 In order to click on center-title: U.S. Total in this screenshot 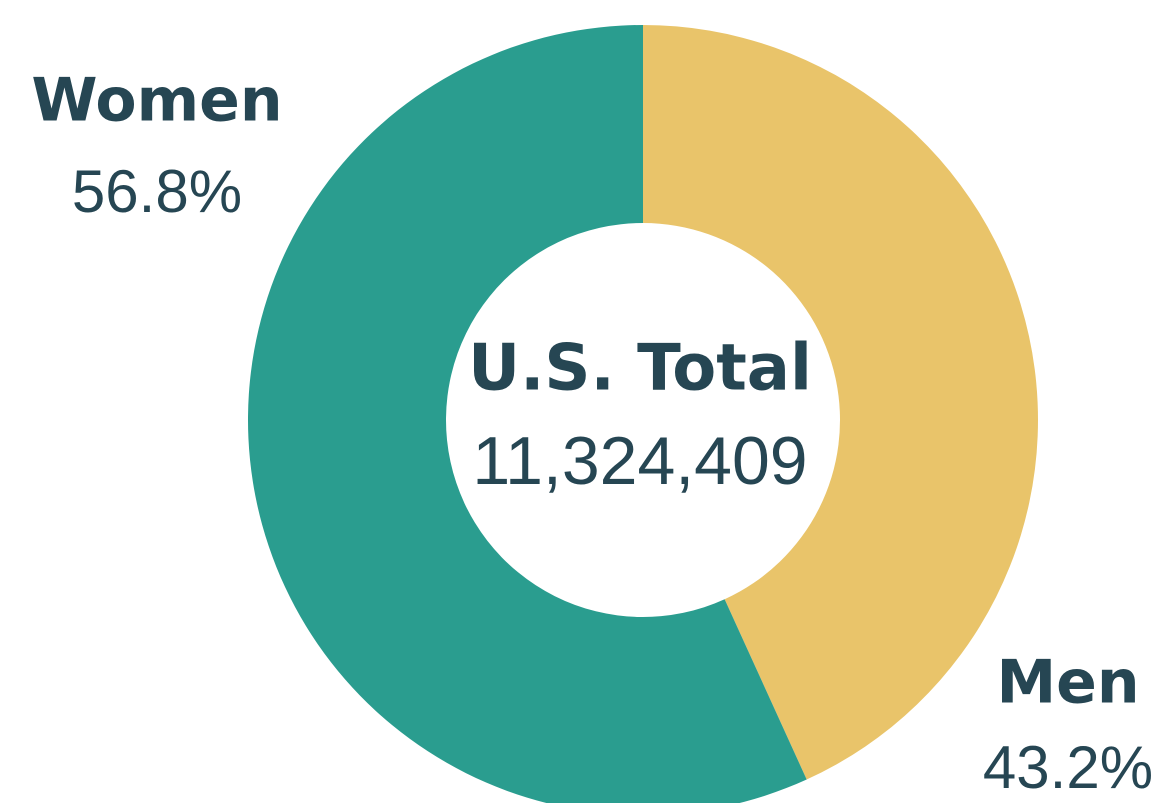, I will do `click(640, 369)`.